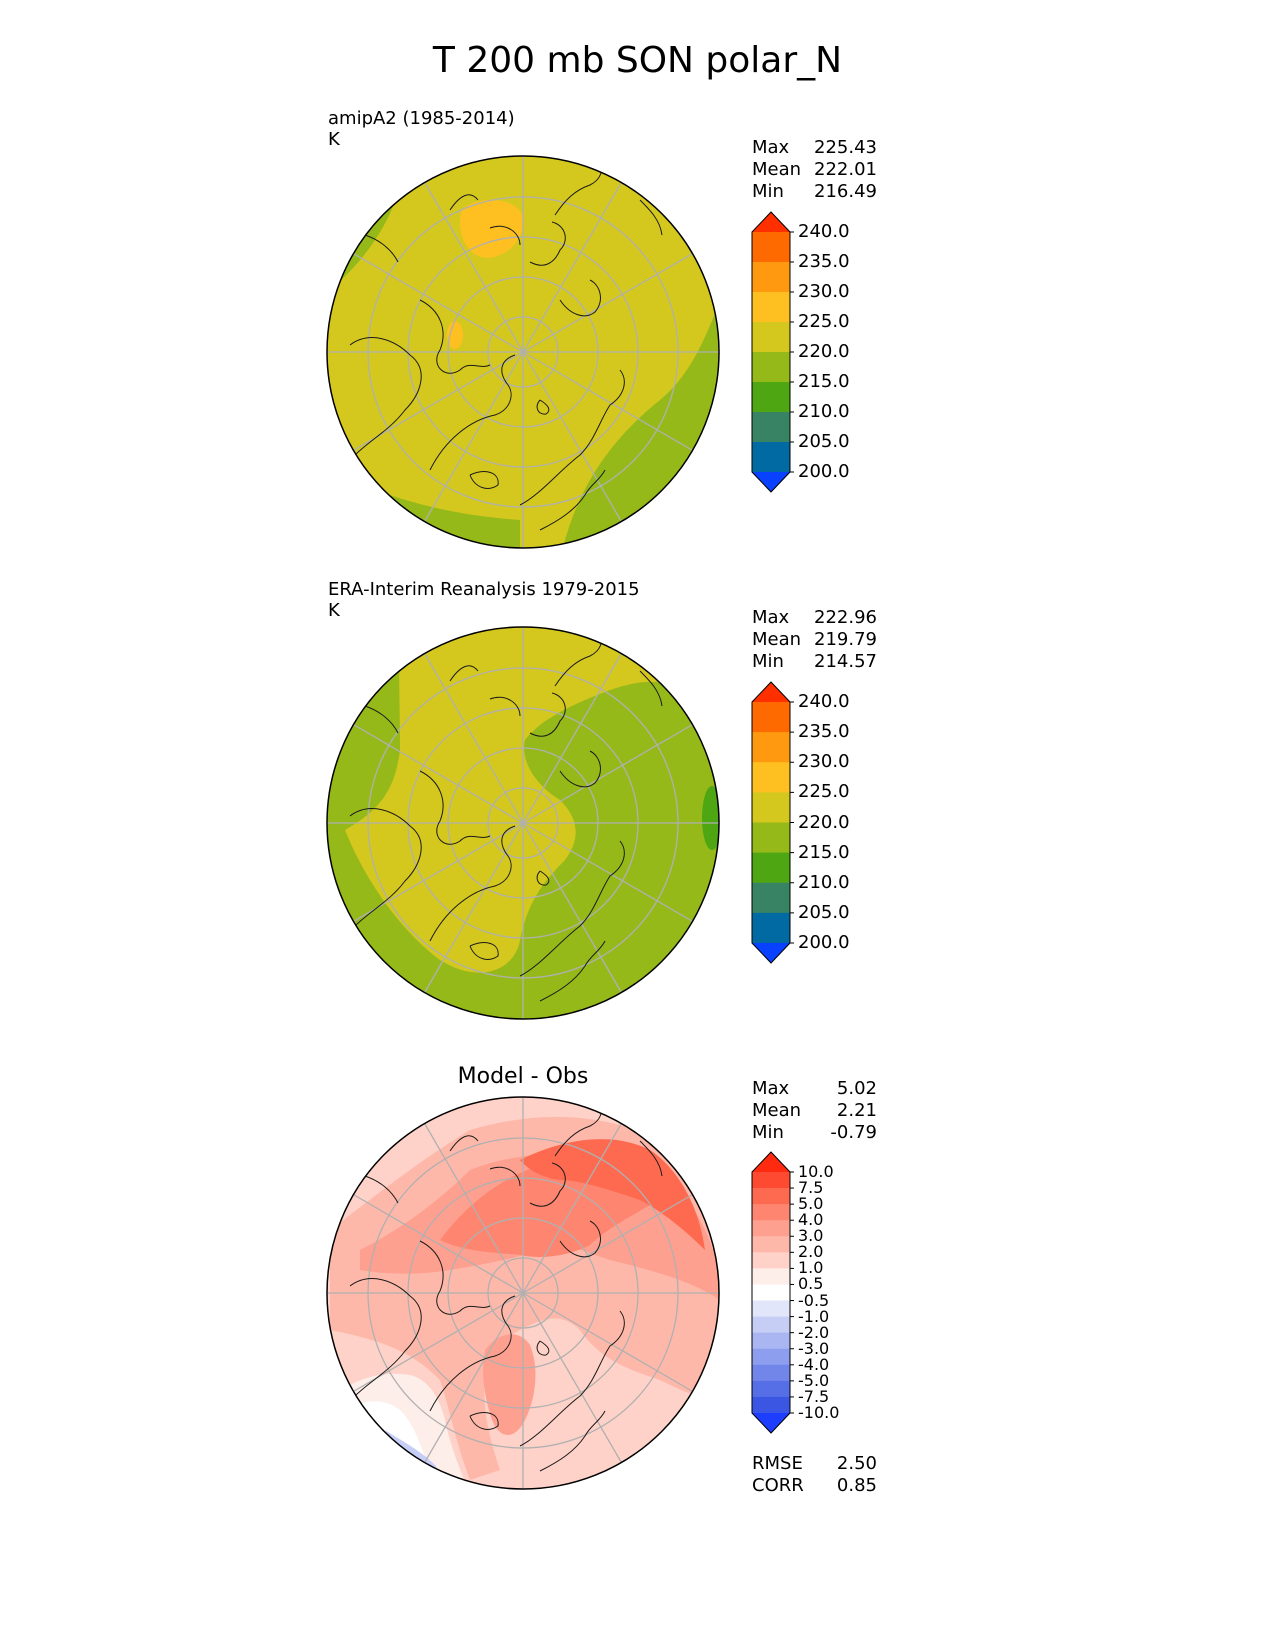 This screenshot has height=1650, width=1275. Describe the element at coordinates (819, 1412) in the screenshot. I see `colorbar-tick-label: -10.0` at that location.